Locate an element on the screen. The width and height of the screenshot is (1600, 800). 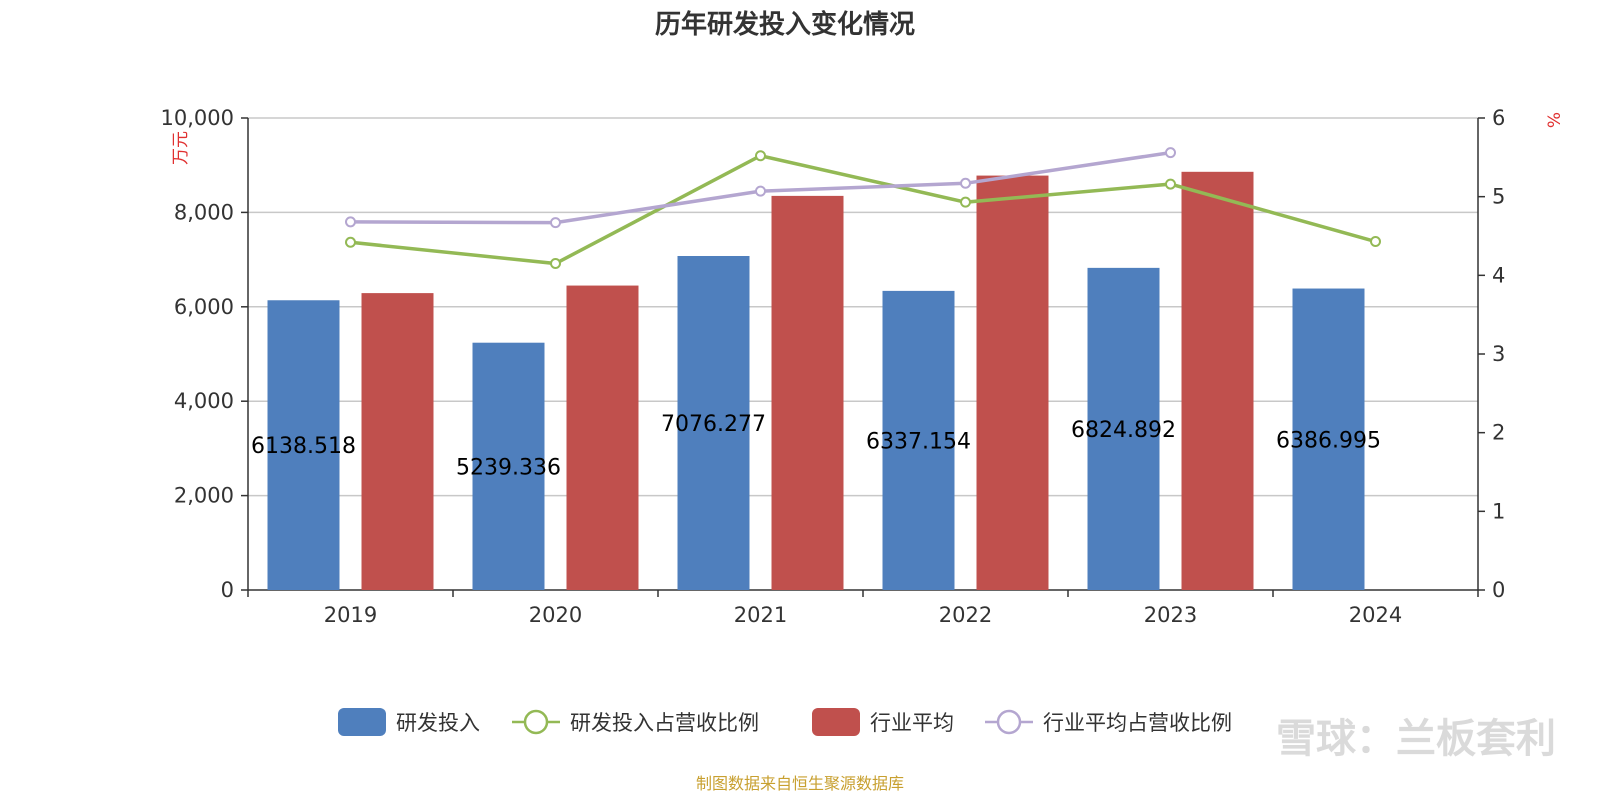
legend-label: 行业平均占营收比例 is located at coordinates (1137, 723).